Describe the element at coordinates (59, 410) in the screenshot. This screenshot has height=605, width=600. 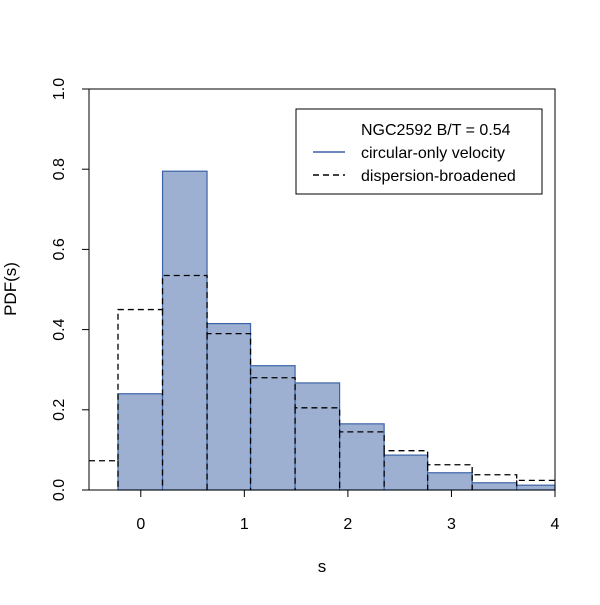
I see `y-tick-label: 0.2` at that location.